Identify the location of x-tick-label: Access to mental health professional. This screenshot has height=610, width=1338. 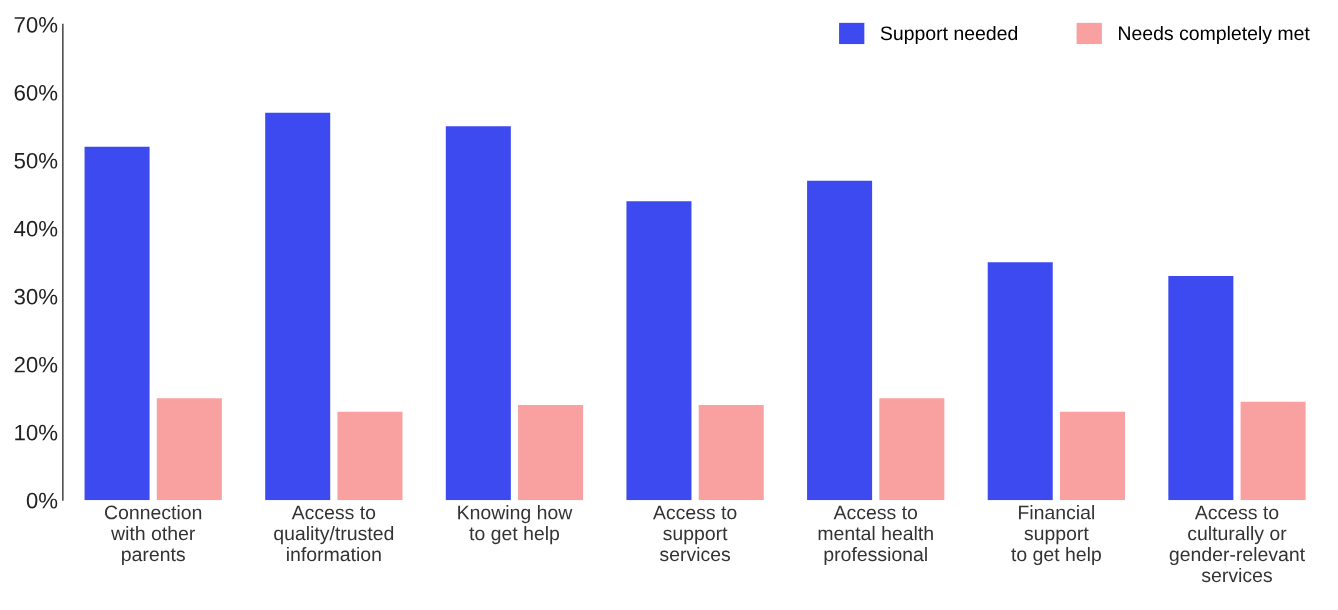
(875, 535).